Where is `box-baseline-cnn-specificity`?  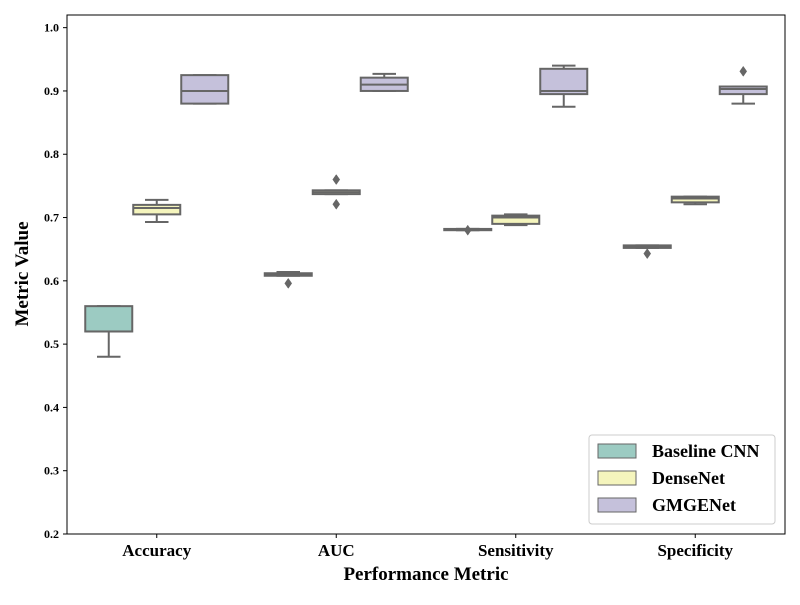
box-baseline-cnn-specificity is located at coordinates (647, 252).